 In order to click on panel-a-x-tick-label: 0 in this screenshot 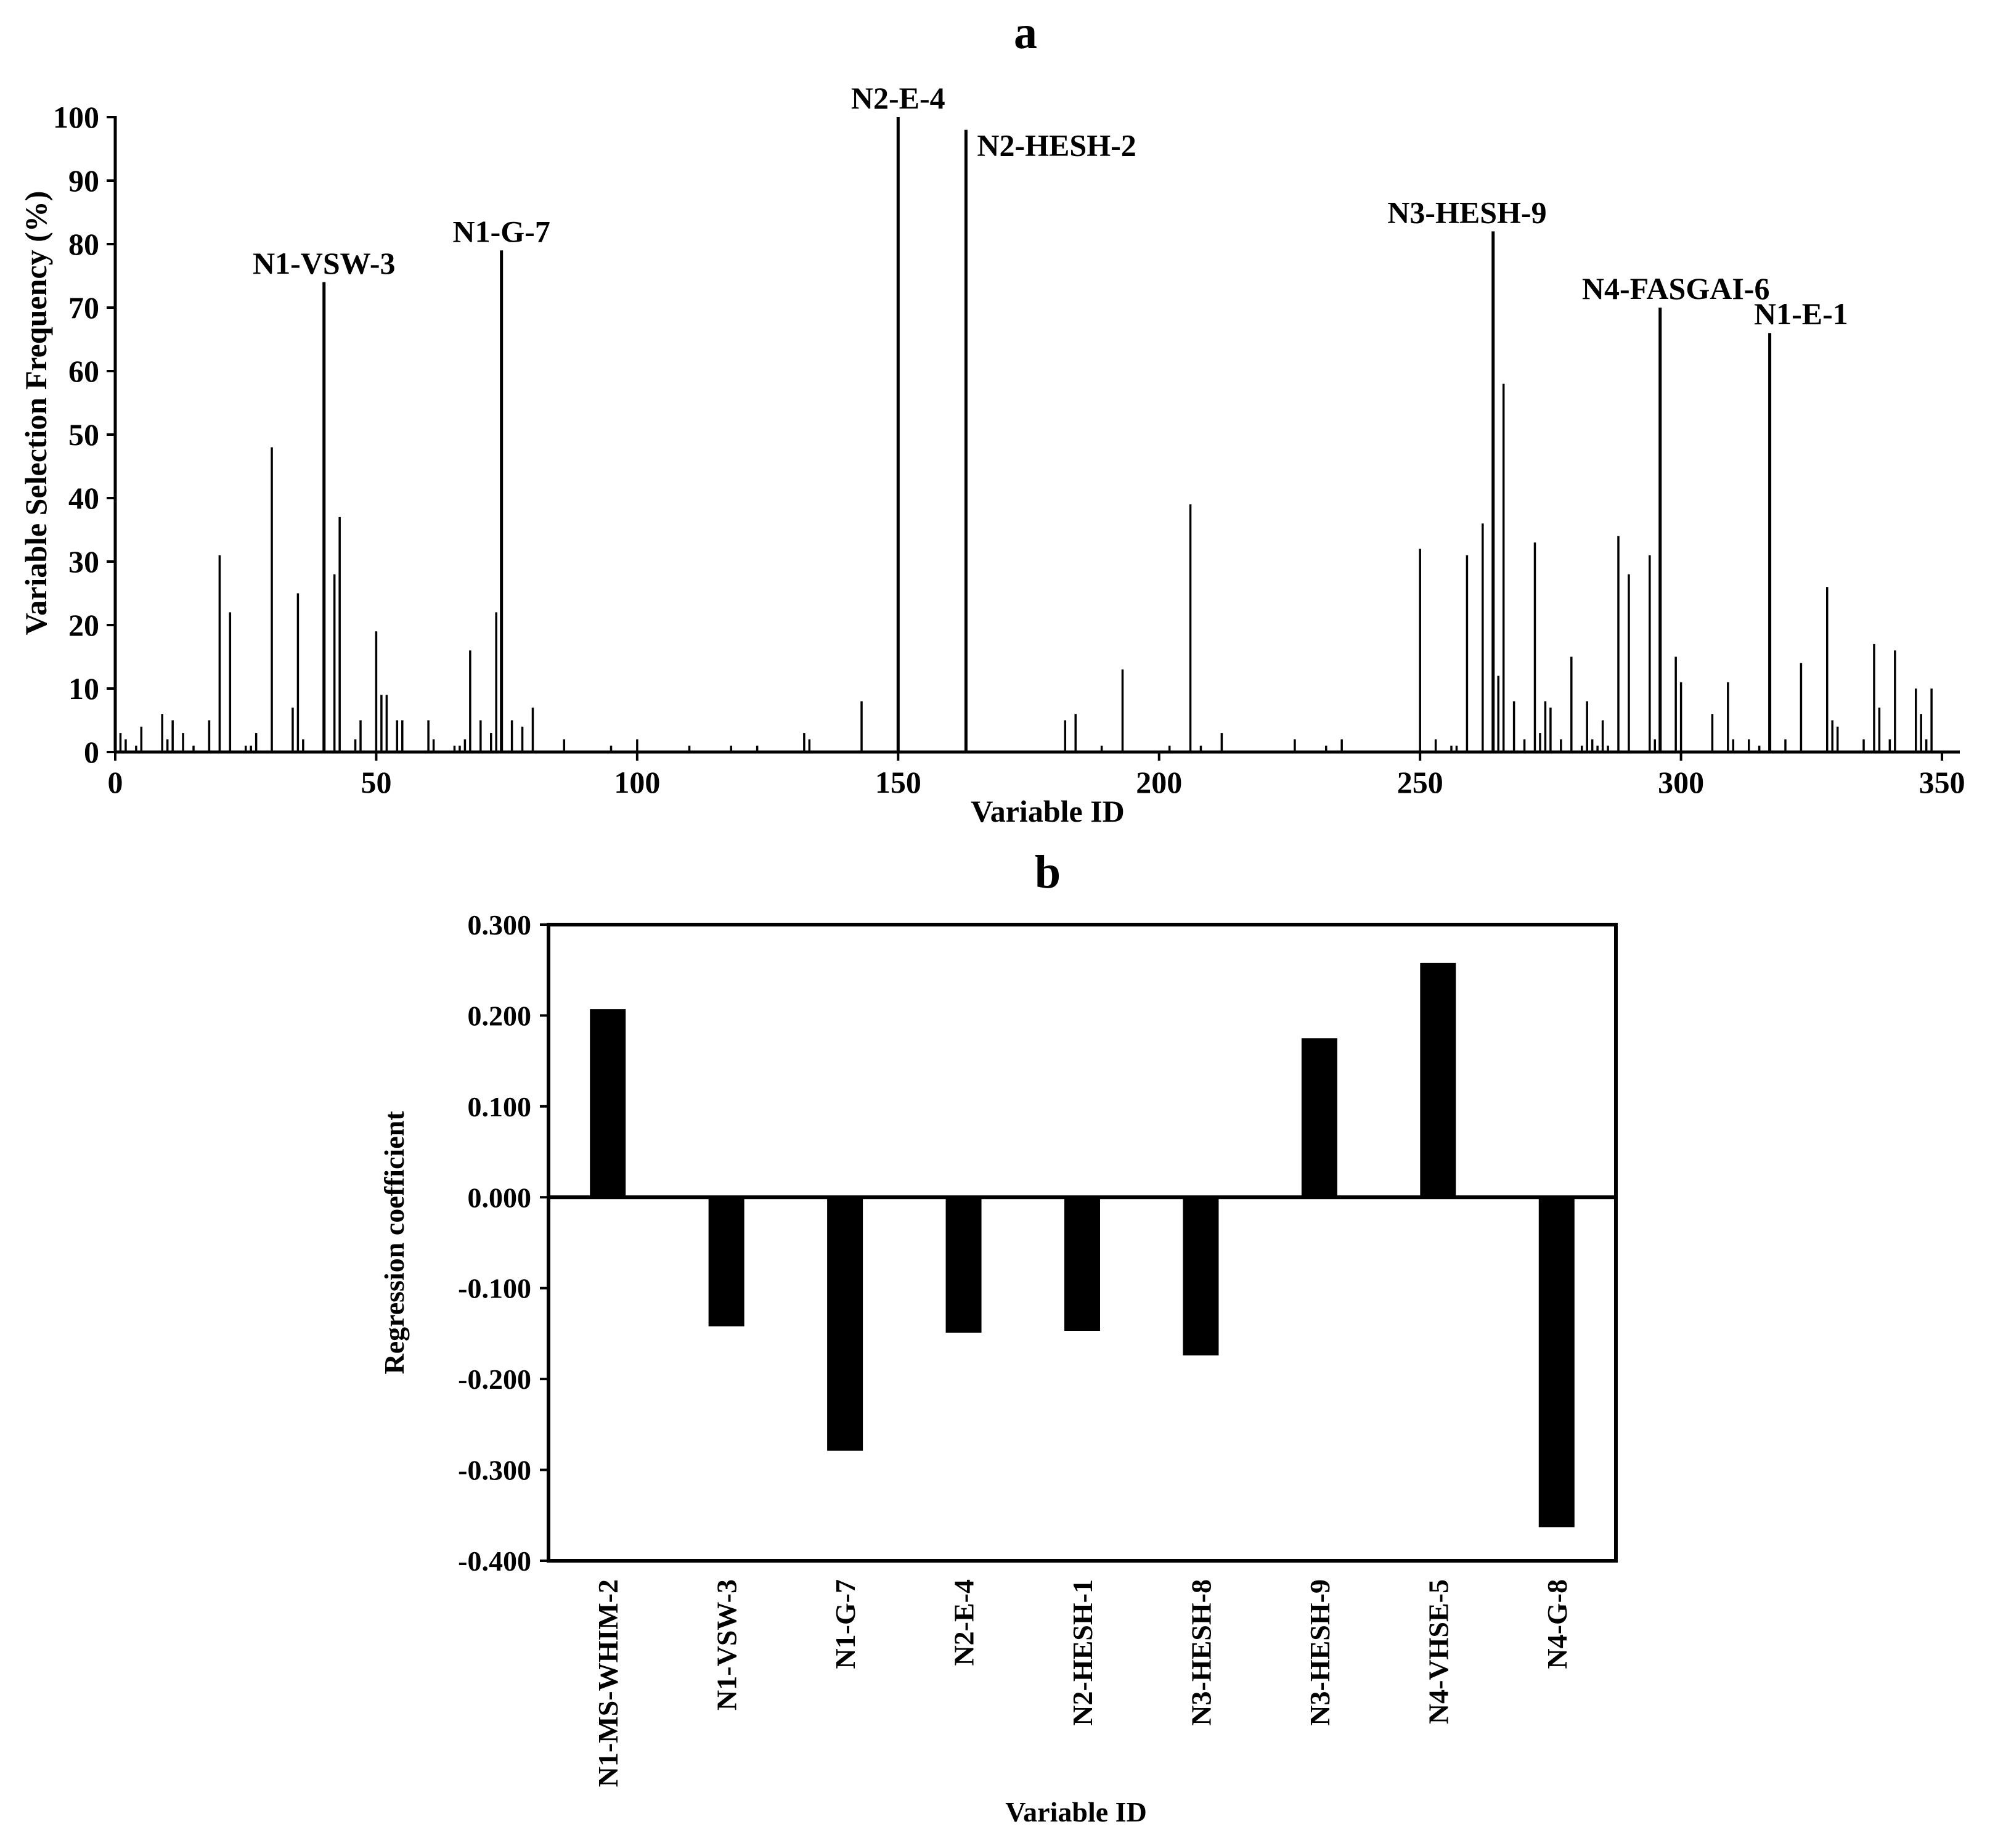, I will do `click(115, 782)`.